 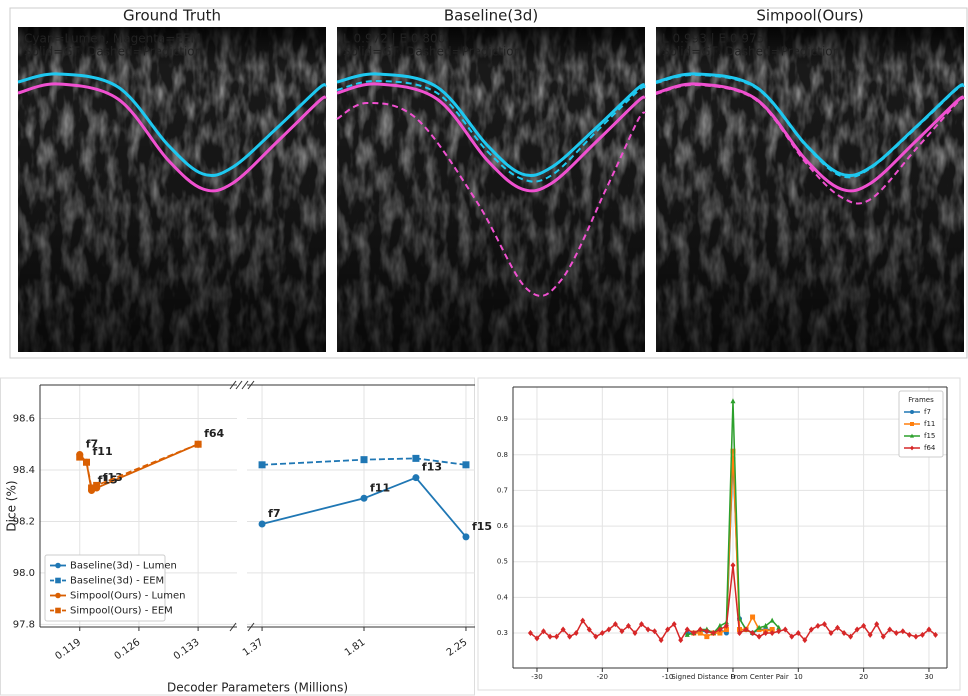 What do you see at coordinates (502, 455) in the screenshot?
I see `y-tick-label: 0.8` at bounding box center [502, 455].